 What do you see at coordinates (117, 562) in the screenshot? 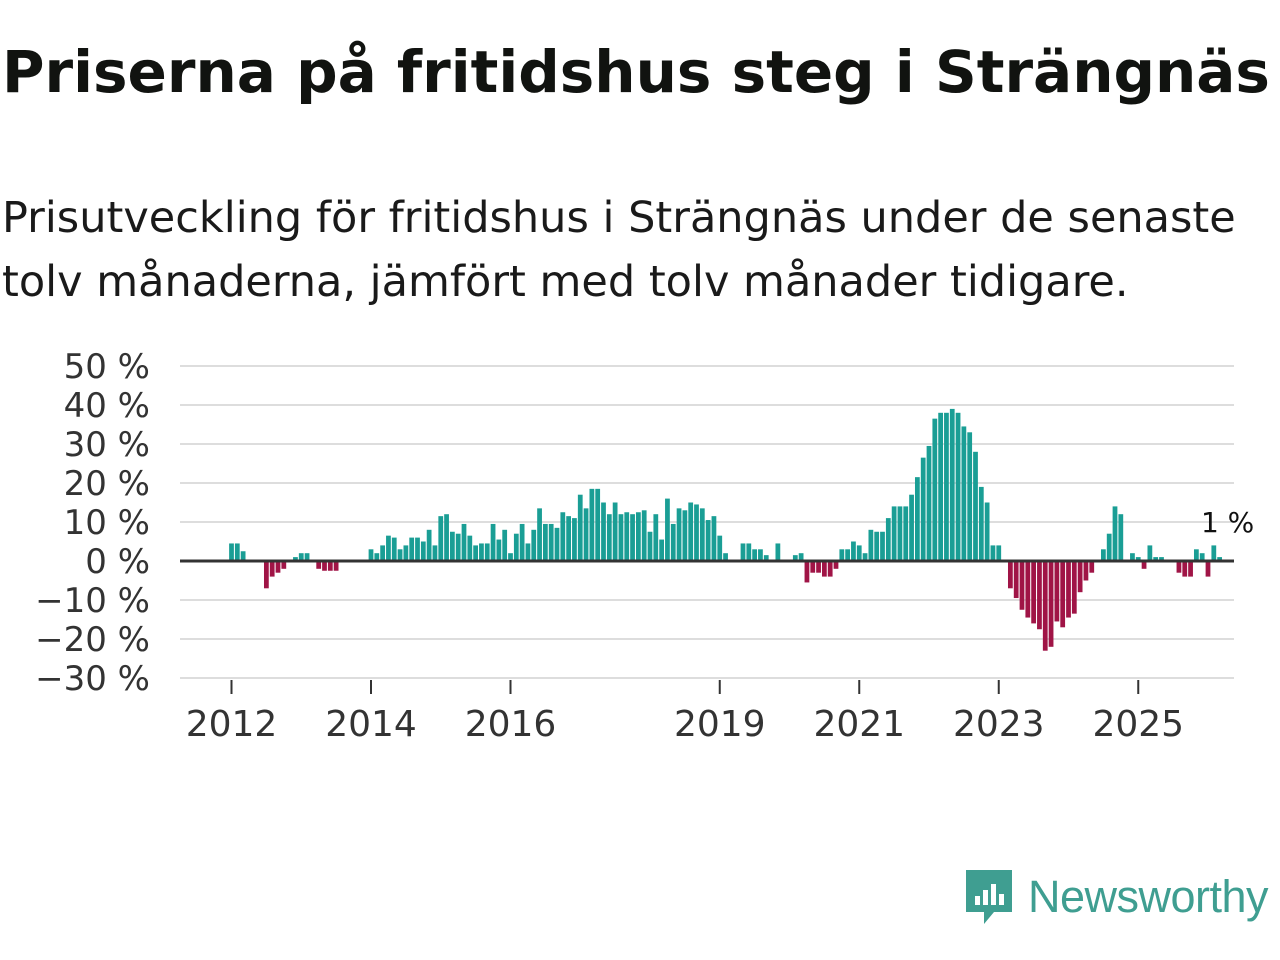
I see `y-tick-label: 0 %` at bounding box center [117, 562].